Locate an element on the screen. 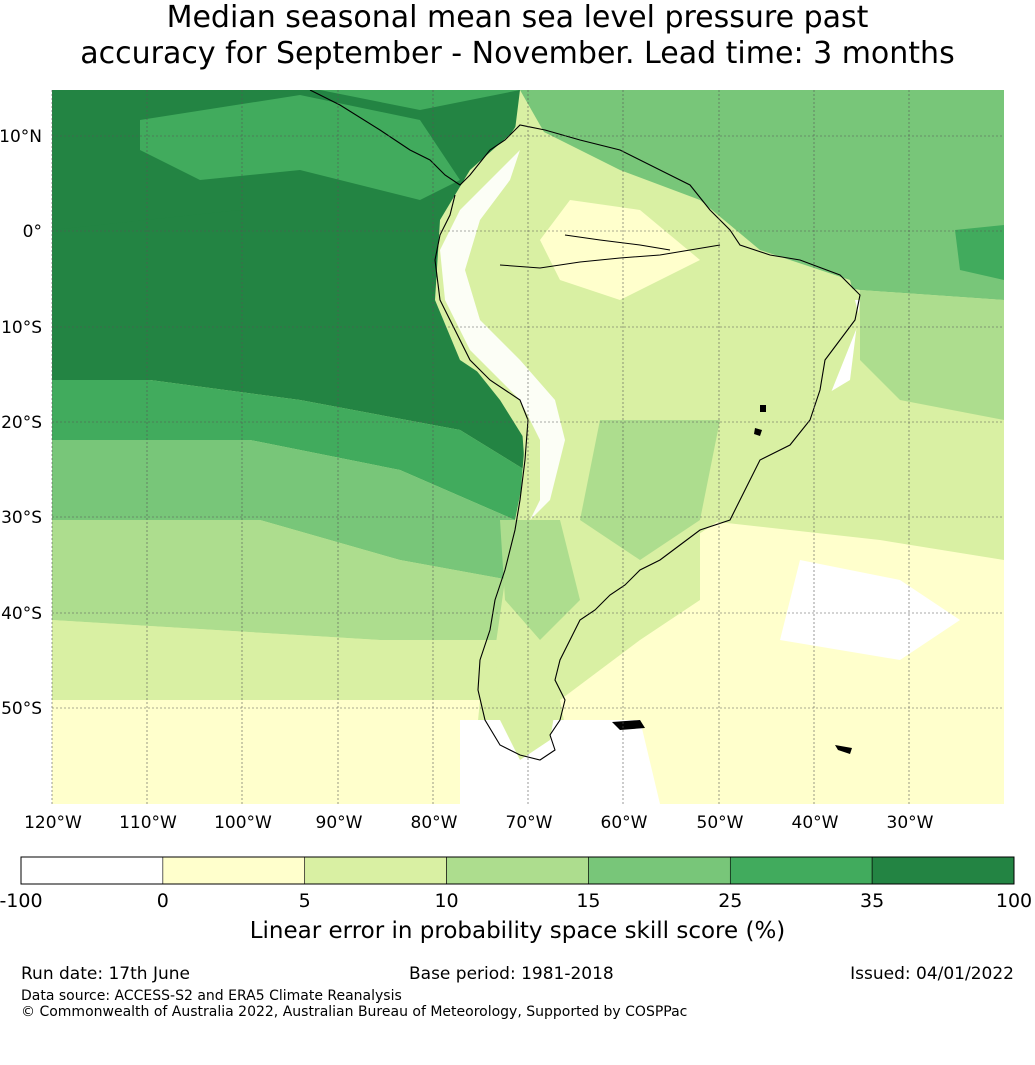  run-date: Run date: 17th June is located at coordinates (105, 974).